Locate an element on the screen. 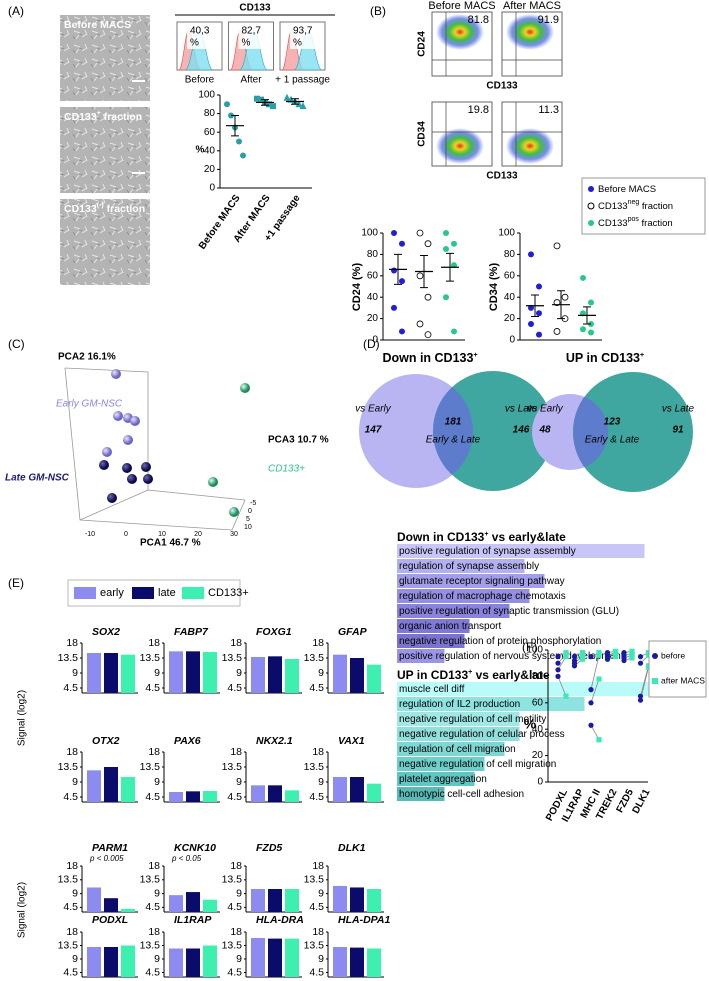 The image size is (709, 981). legend-marker is located at coordinates (591, 206).